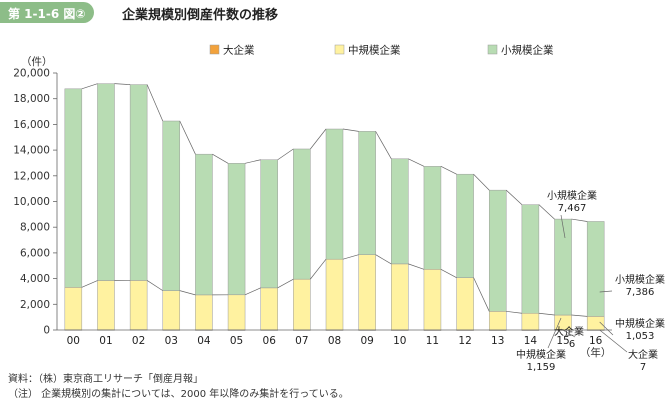  What do you see at coordinates (527, 50) in the screenshot?
I see `legend-label: 小規模企業` at bounding box center [527, 50].